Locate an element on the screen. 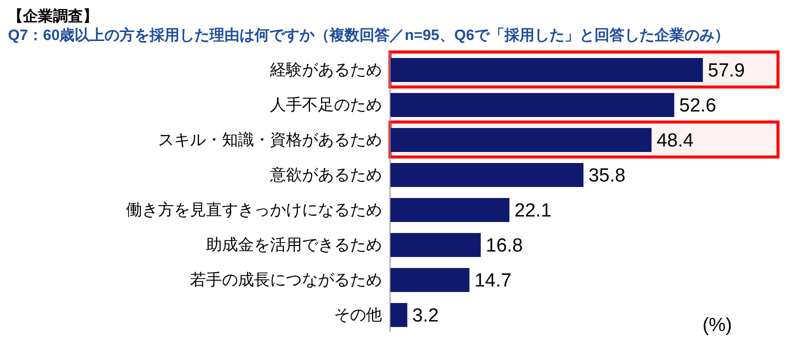 The image size is (810, 347). data-label: 57.9 is located at coordinates (726, 71).